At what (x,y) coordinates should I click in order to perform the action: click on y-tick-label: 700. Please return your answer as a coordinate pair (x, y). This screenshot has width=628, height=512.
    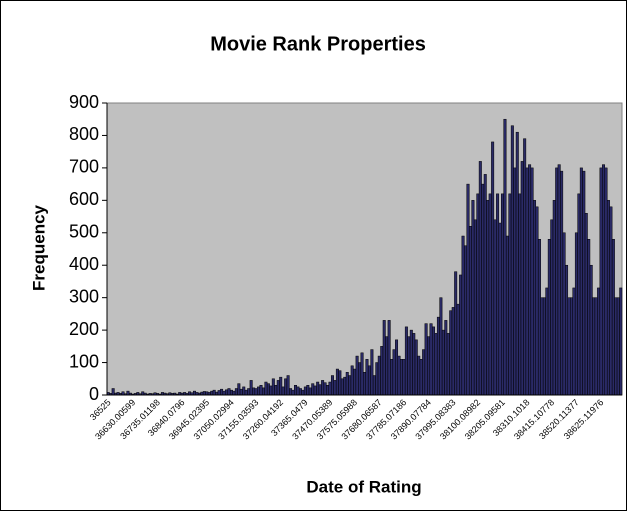
    Looking at the image, I should click on (84, 167).